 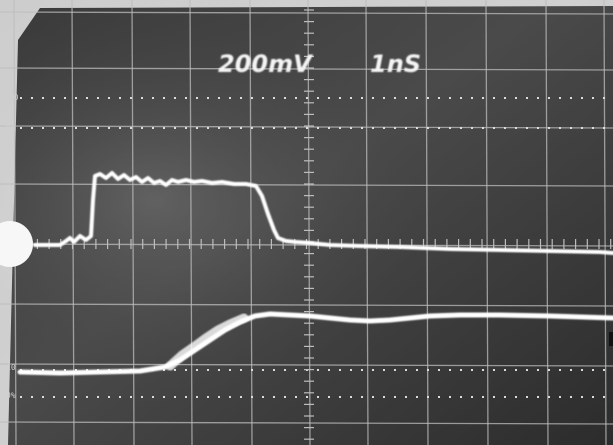 What do you see at coordinates (11, 97) in the screenshot?
I see `reticle-label-100: 100` at bounding box center [11, 97].